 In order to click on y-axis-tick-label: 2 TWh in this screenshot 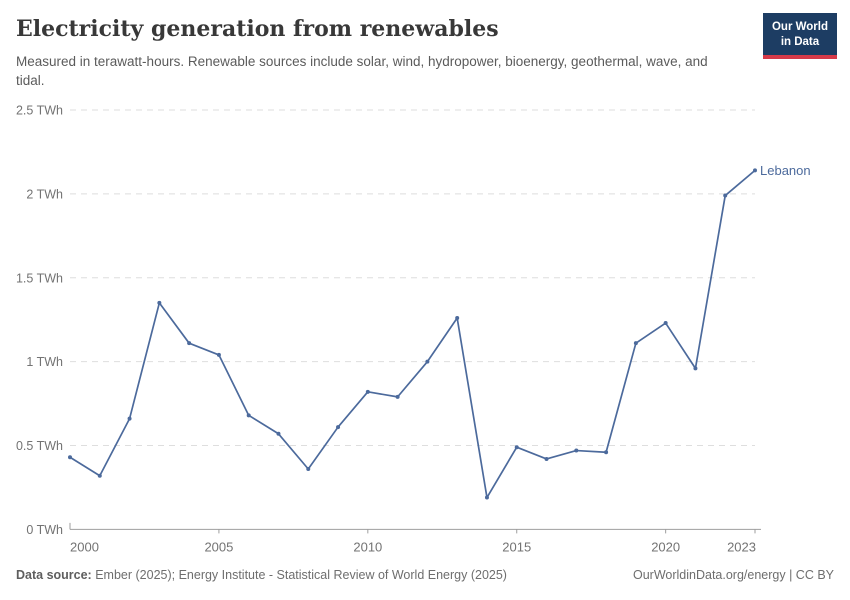, I will do `click(44, 194)`.